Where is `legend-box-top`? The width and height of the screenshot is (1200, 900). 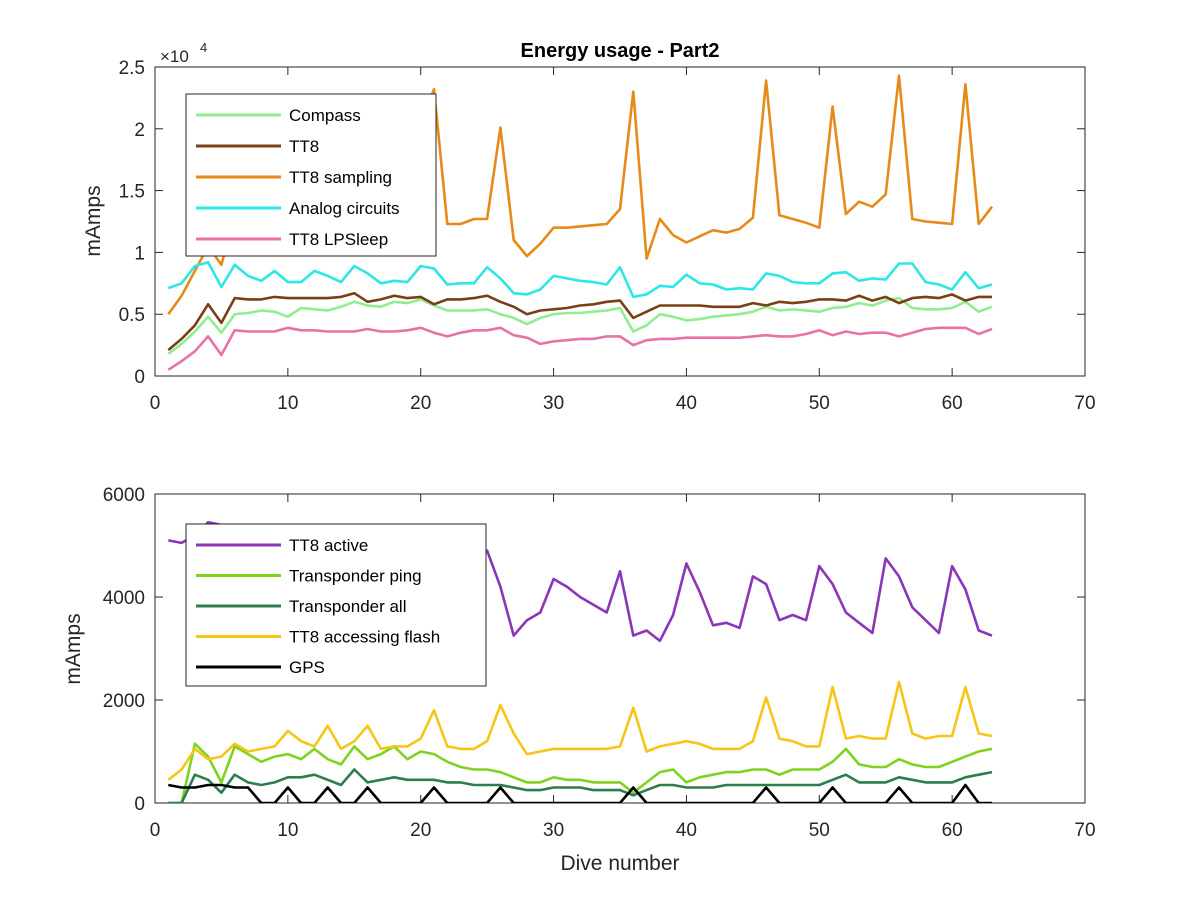 legend-box-top is located at coordinates (311, 175).